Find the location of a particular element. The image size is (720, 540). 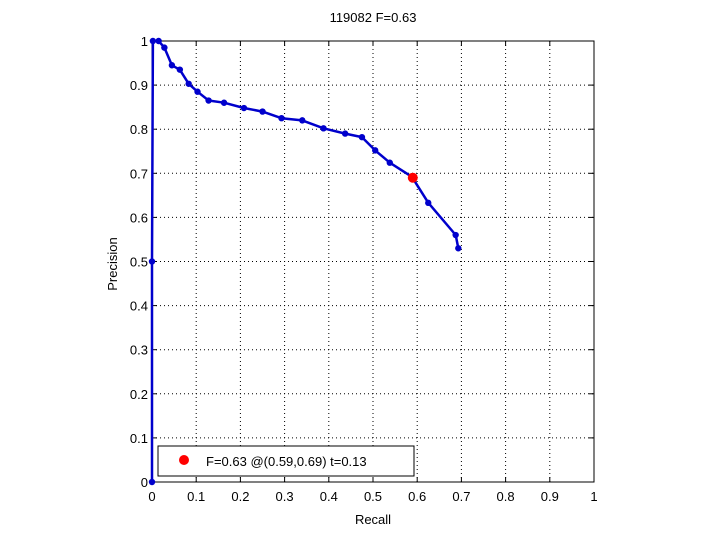

y-tick-label: 0.1 is located at coordinates (139, 438).